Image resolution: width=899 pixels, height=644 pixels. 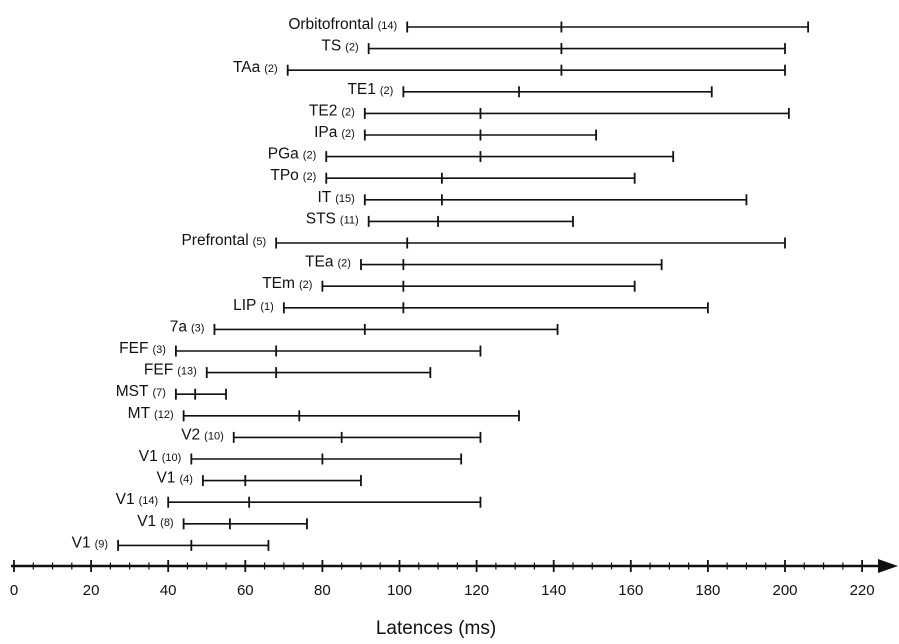 I want to click on row-label: V1 (10), so click(x=160, y=456).